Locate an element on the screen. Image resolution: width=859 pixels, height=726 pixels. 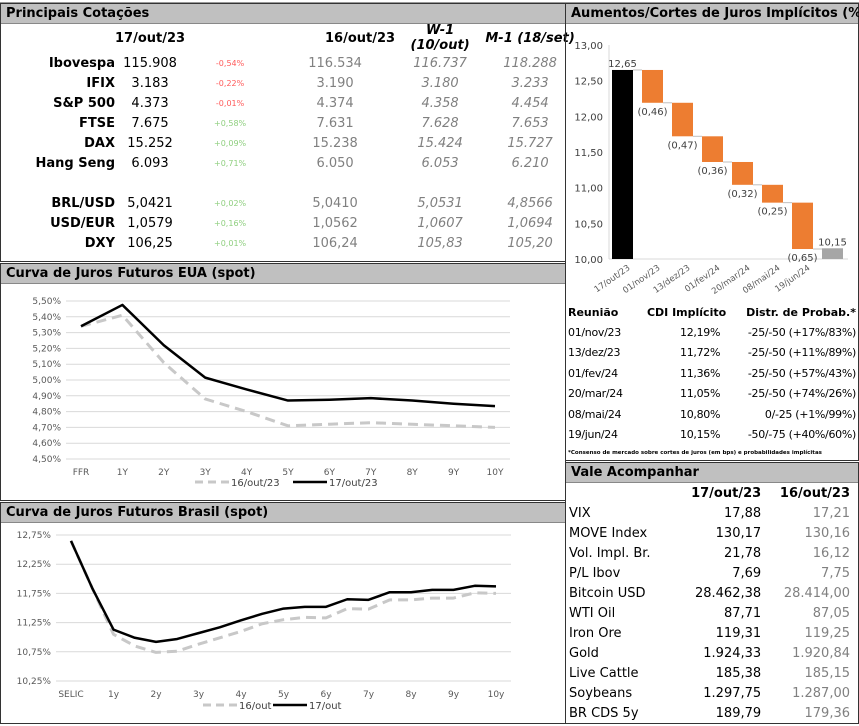
x-tick-label: 6Y is located at coordinates (330, 473).